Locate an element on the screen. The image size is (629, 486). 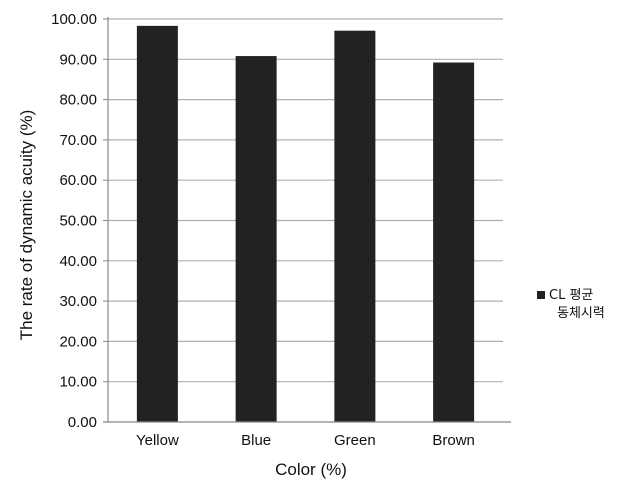
x-tick-label: Green is located at coordinates (355, 440).